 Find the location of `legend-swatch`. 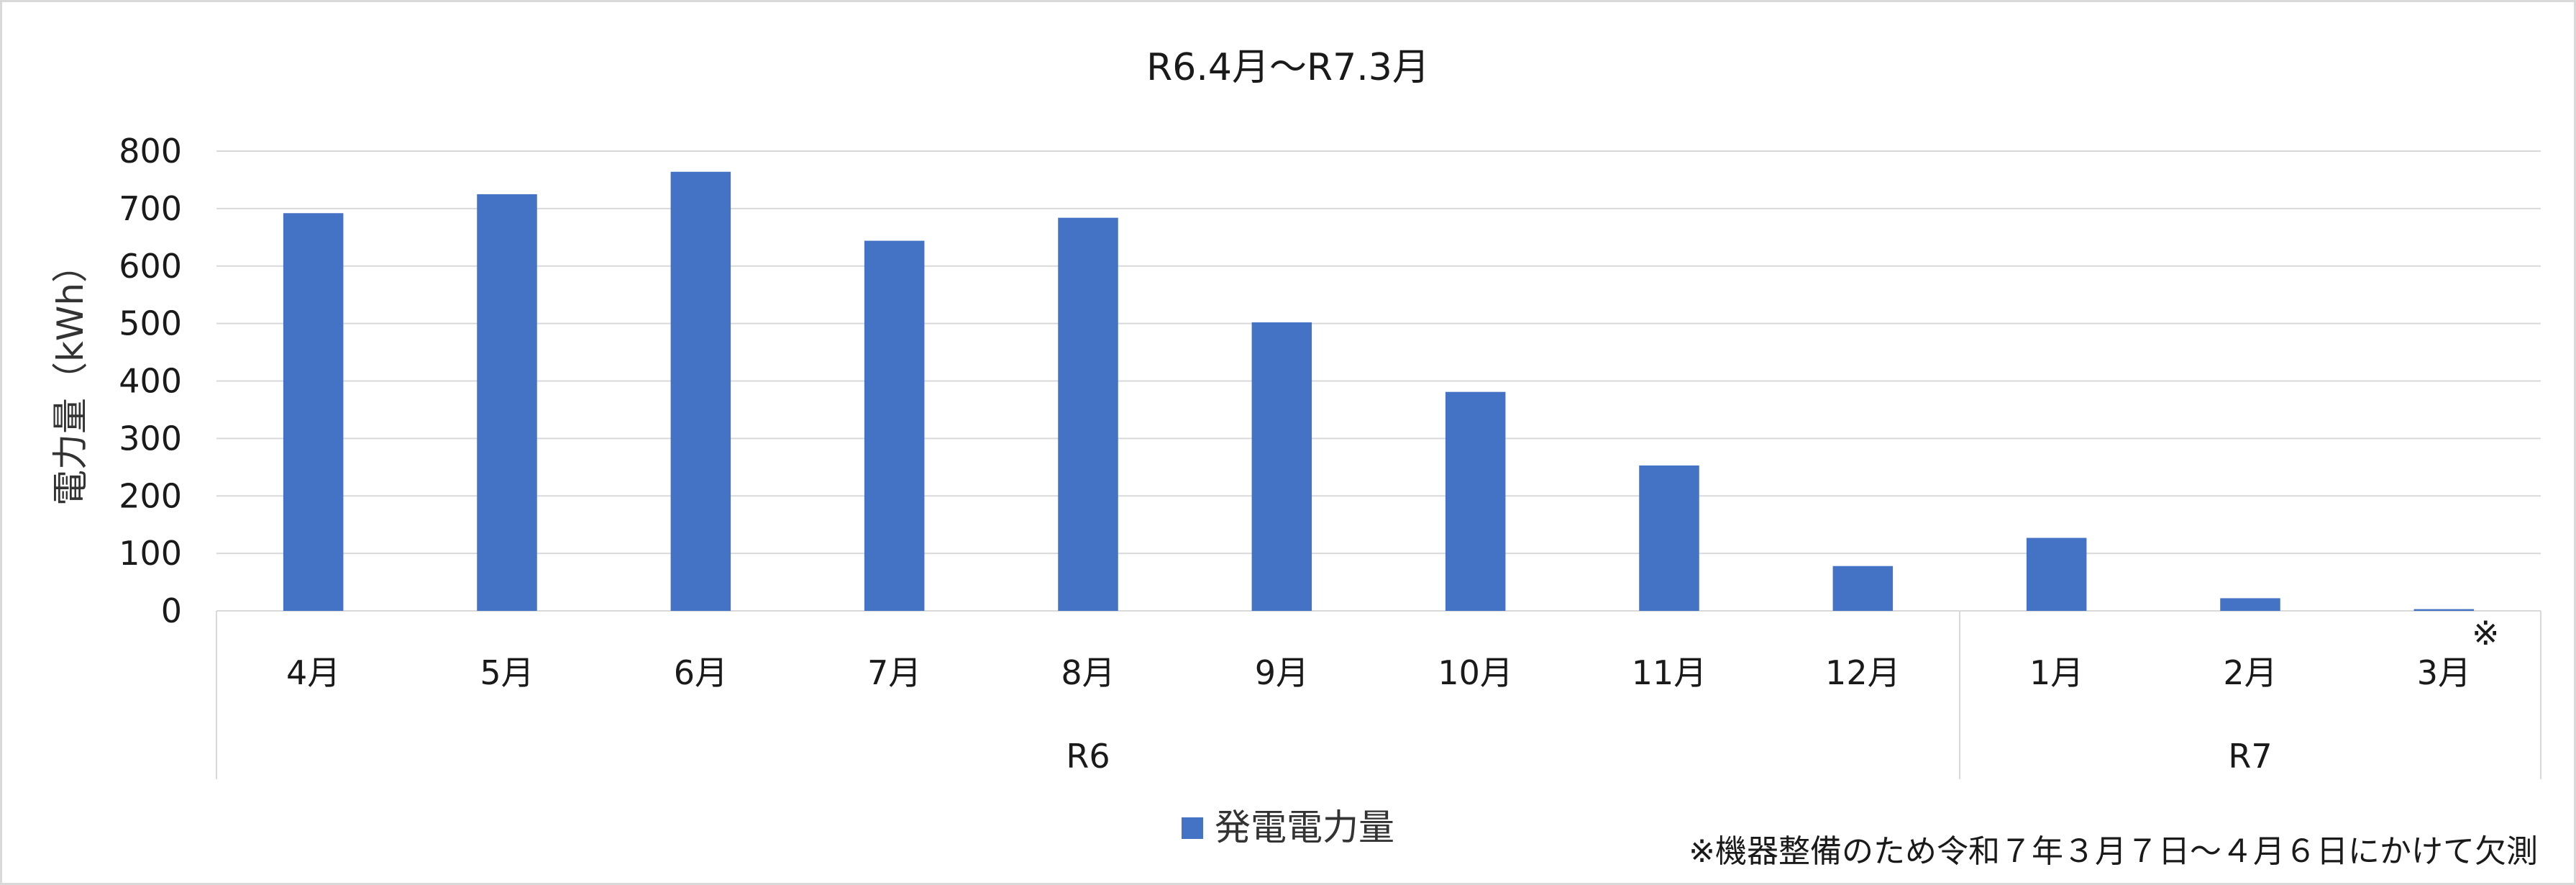

legend-swatch is located at coordinates (1192, 828).